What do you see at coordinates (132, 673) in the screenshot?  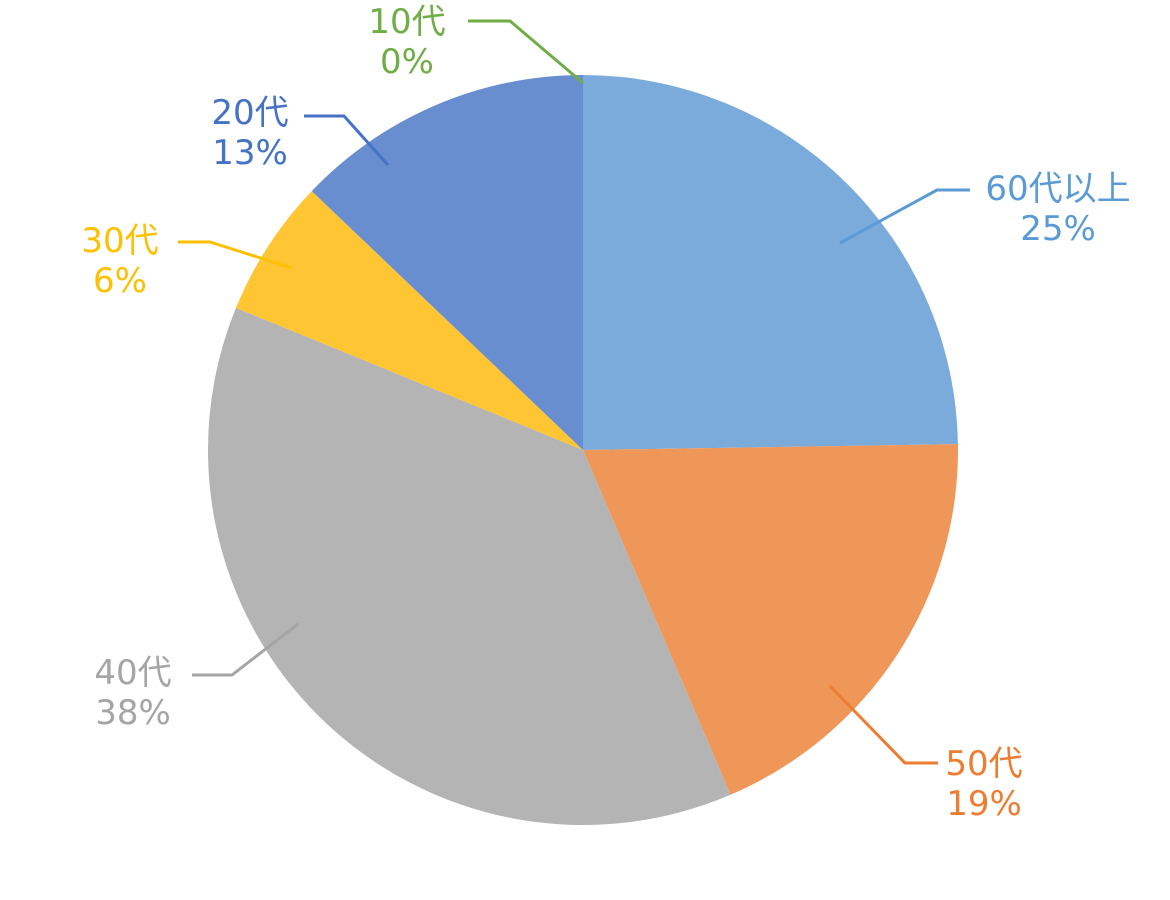 I see `data-label-category: 40代` at bounding box center [132, 673].